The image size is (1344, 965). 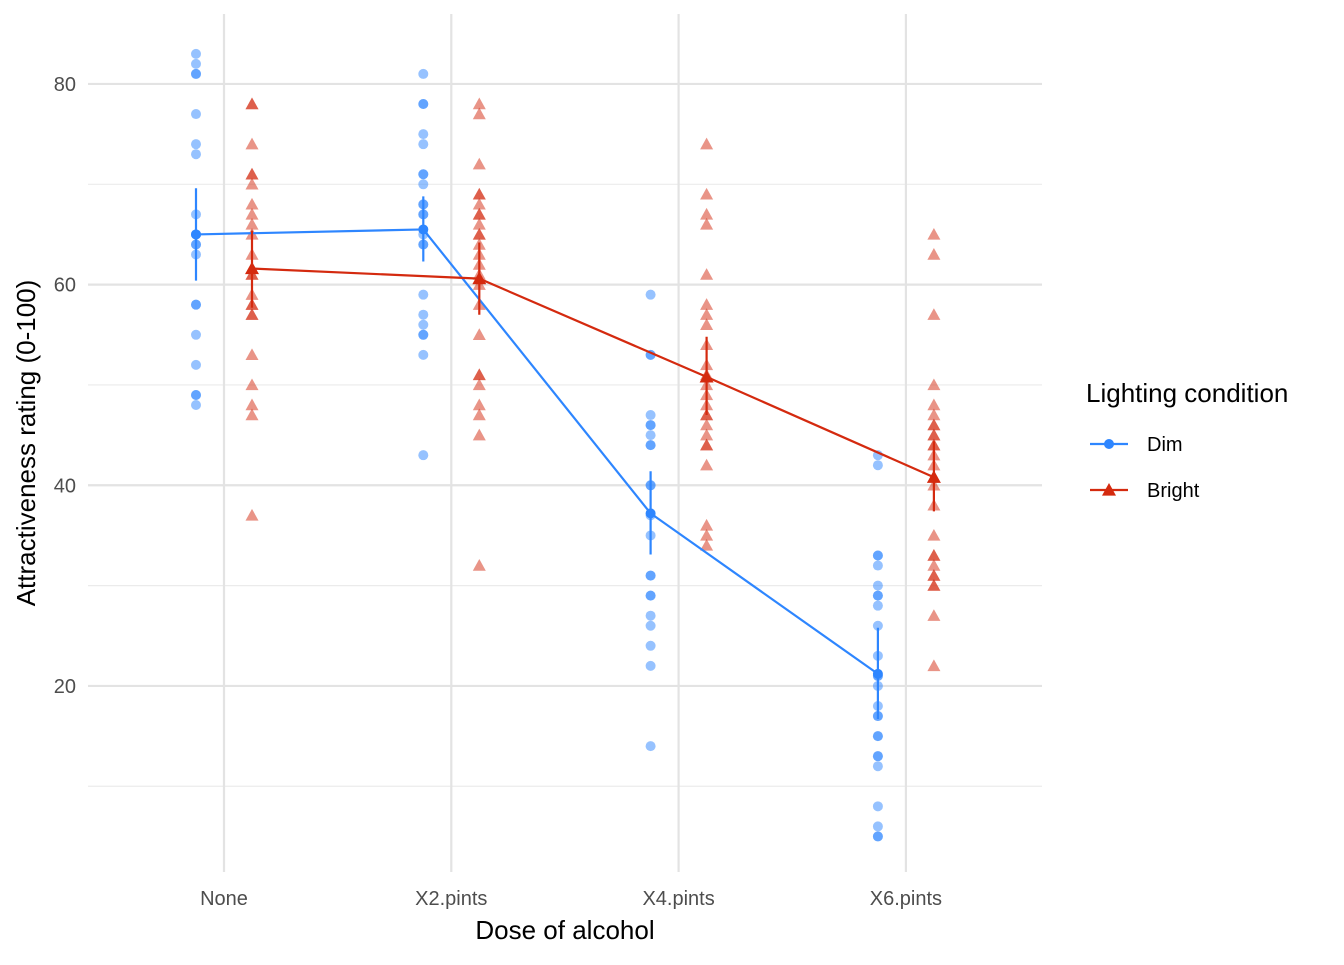 I want to click on legend-label: Bright, so click(x=1173, y=491).